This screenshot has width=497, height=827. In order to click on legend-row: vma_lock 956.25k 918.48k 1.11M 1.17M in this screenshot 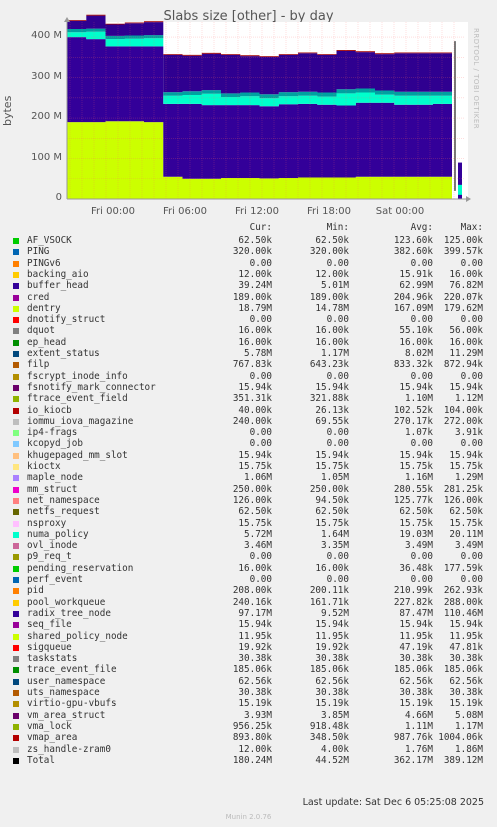, I will do `click(250, 726)`.